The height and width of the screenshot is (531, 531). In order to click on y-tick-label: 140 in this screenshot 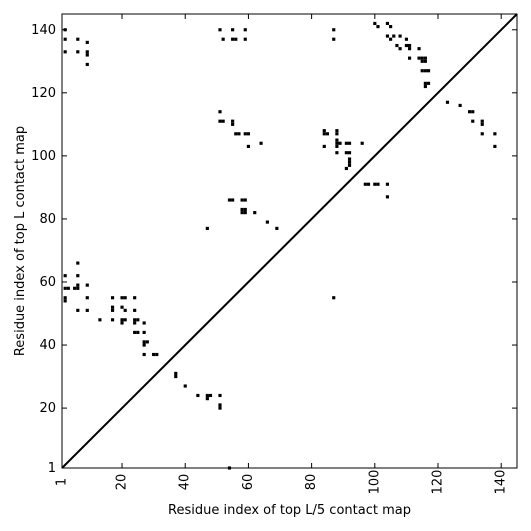, I will do `click(43, 30)`.